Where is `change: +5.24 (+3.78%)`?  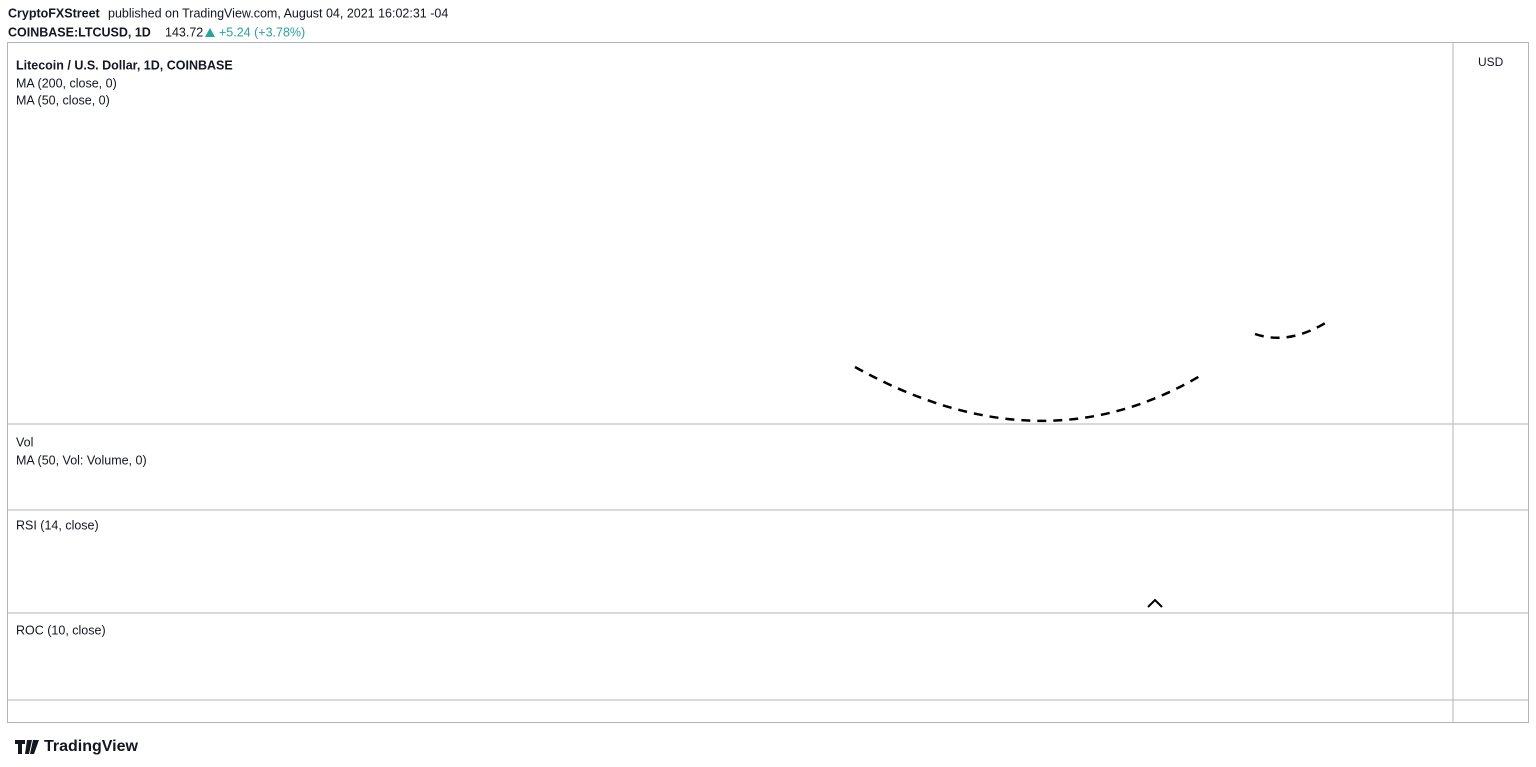 change: +5.24 (+3.78%) is located at coordinates (262, 32).